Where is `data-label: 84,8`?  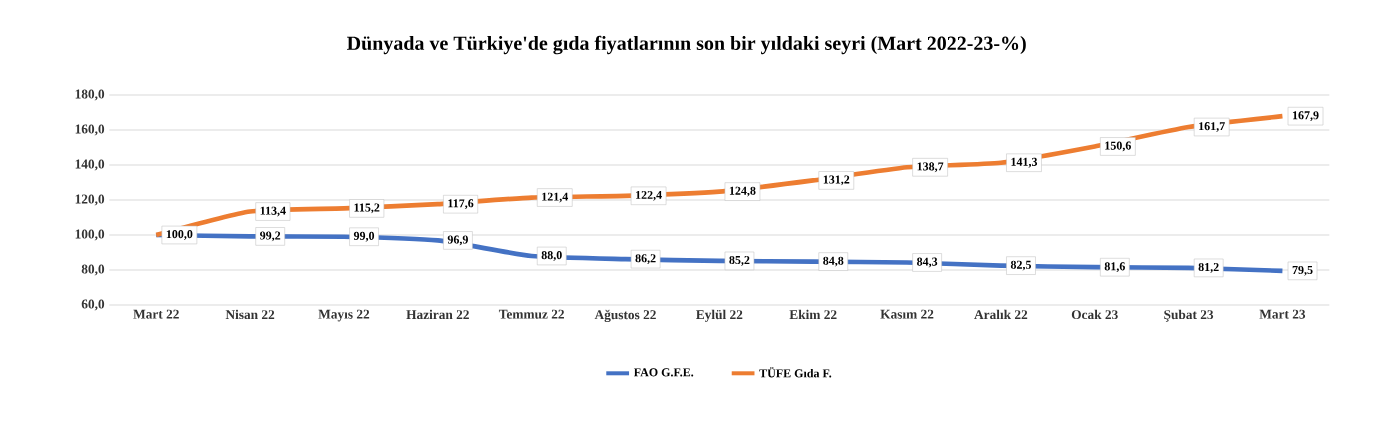
data-label: 84,8 is located at coordinates (833, 261).